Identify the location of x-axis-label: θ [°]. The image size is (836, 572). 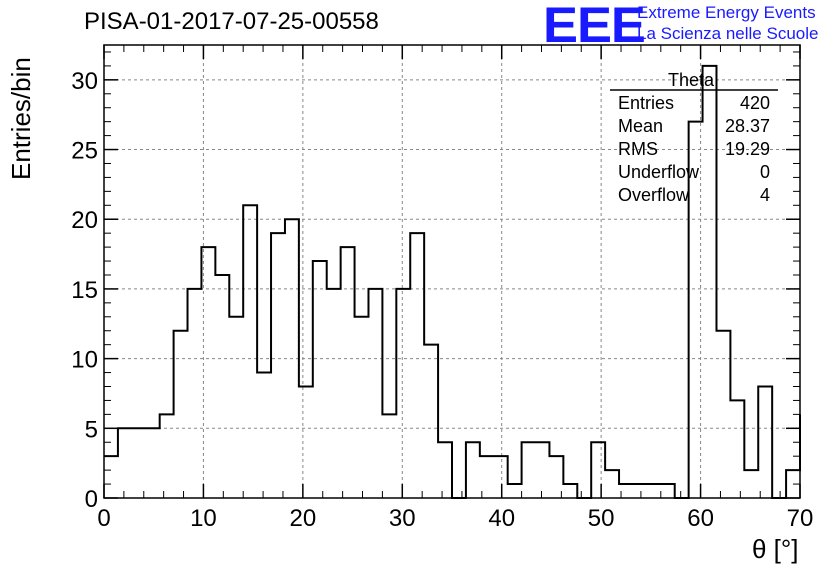
(775, 549).